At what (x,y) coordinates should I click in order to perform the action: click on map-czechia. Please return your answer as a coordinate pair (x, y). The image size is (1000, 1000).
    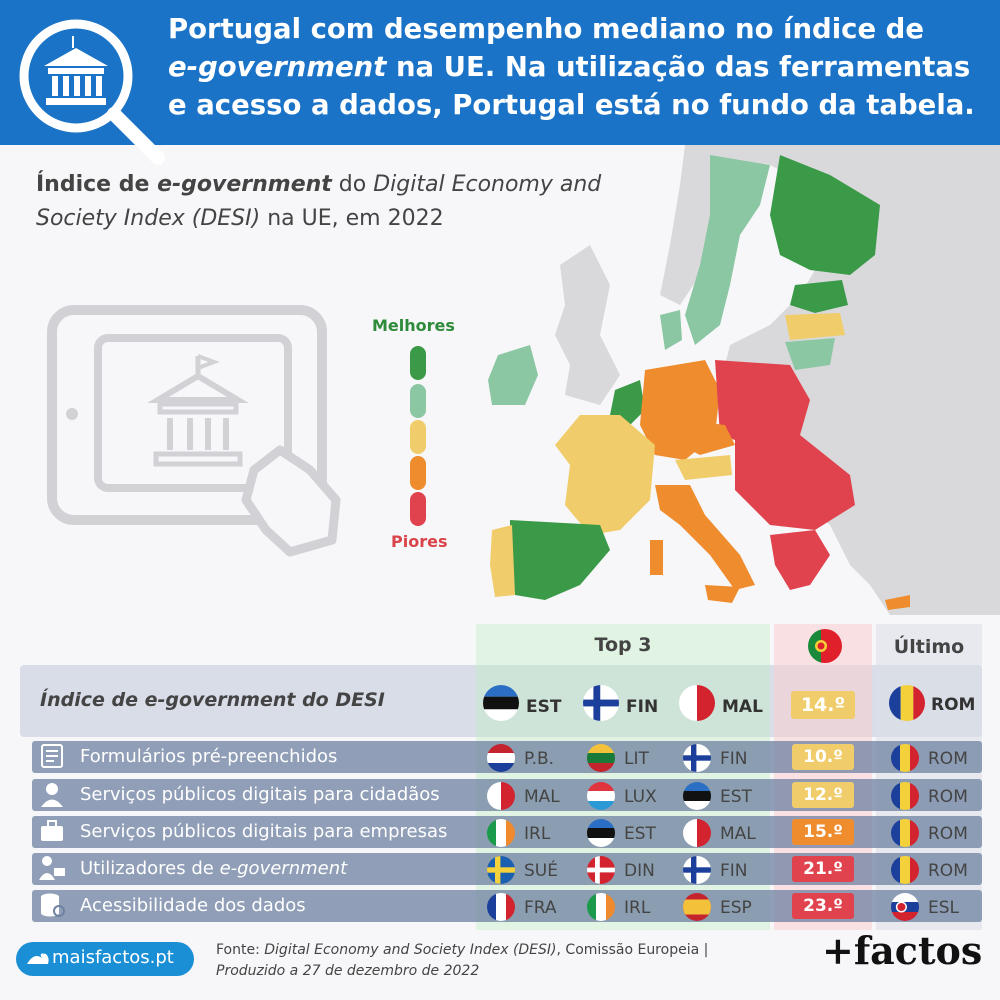
    Looking at the image, I should click on (707, 437).